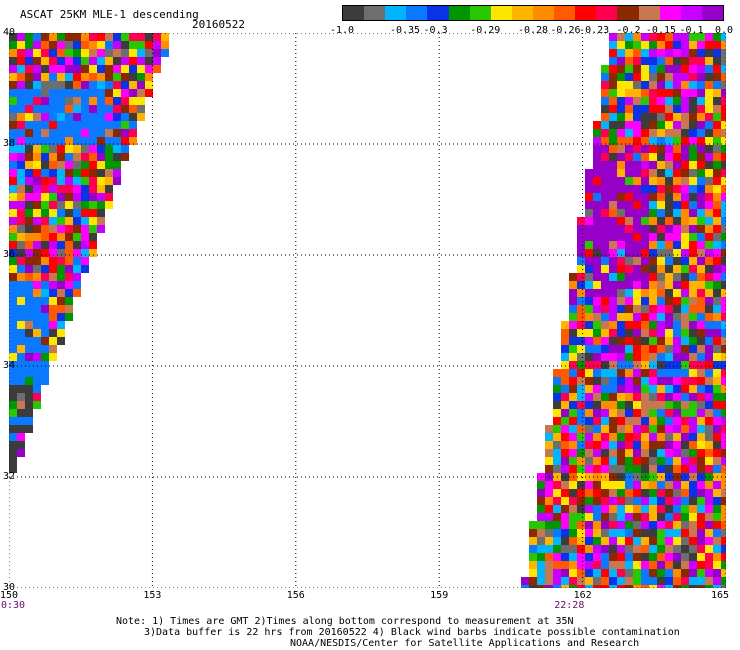 The width and height of the screenshot is (740, 650). What do you see at coordinates (439, 595) in the screenshot?
I see `lon-tick-label: 159` at bounding box center [439, 595].